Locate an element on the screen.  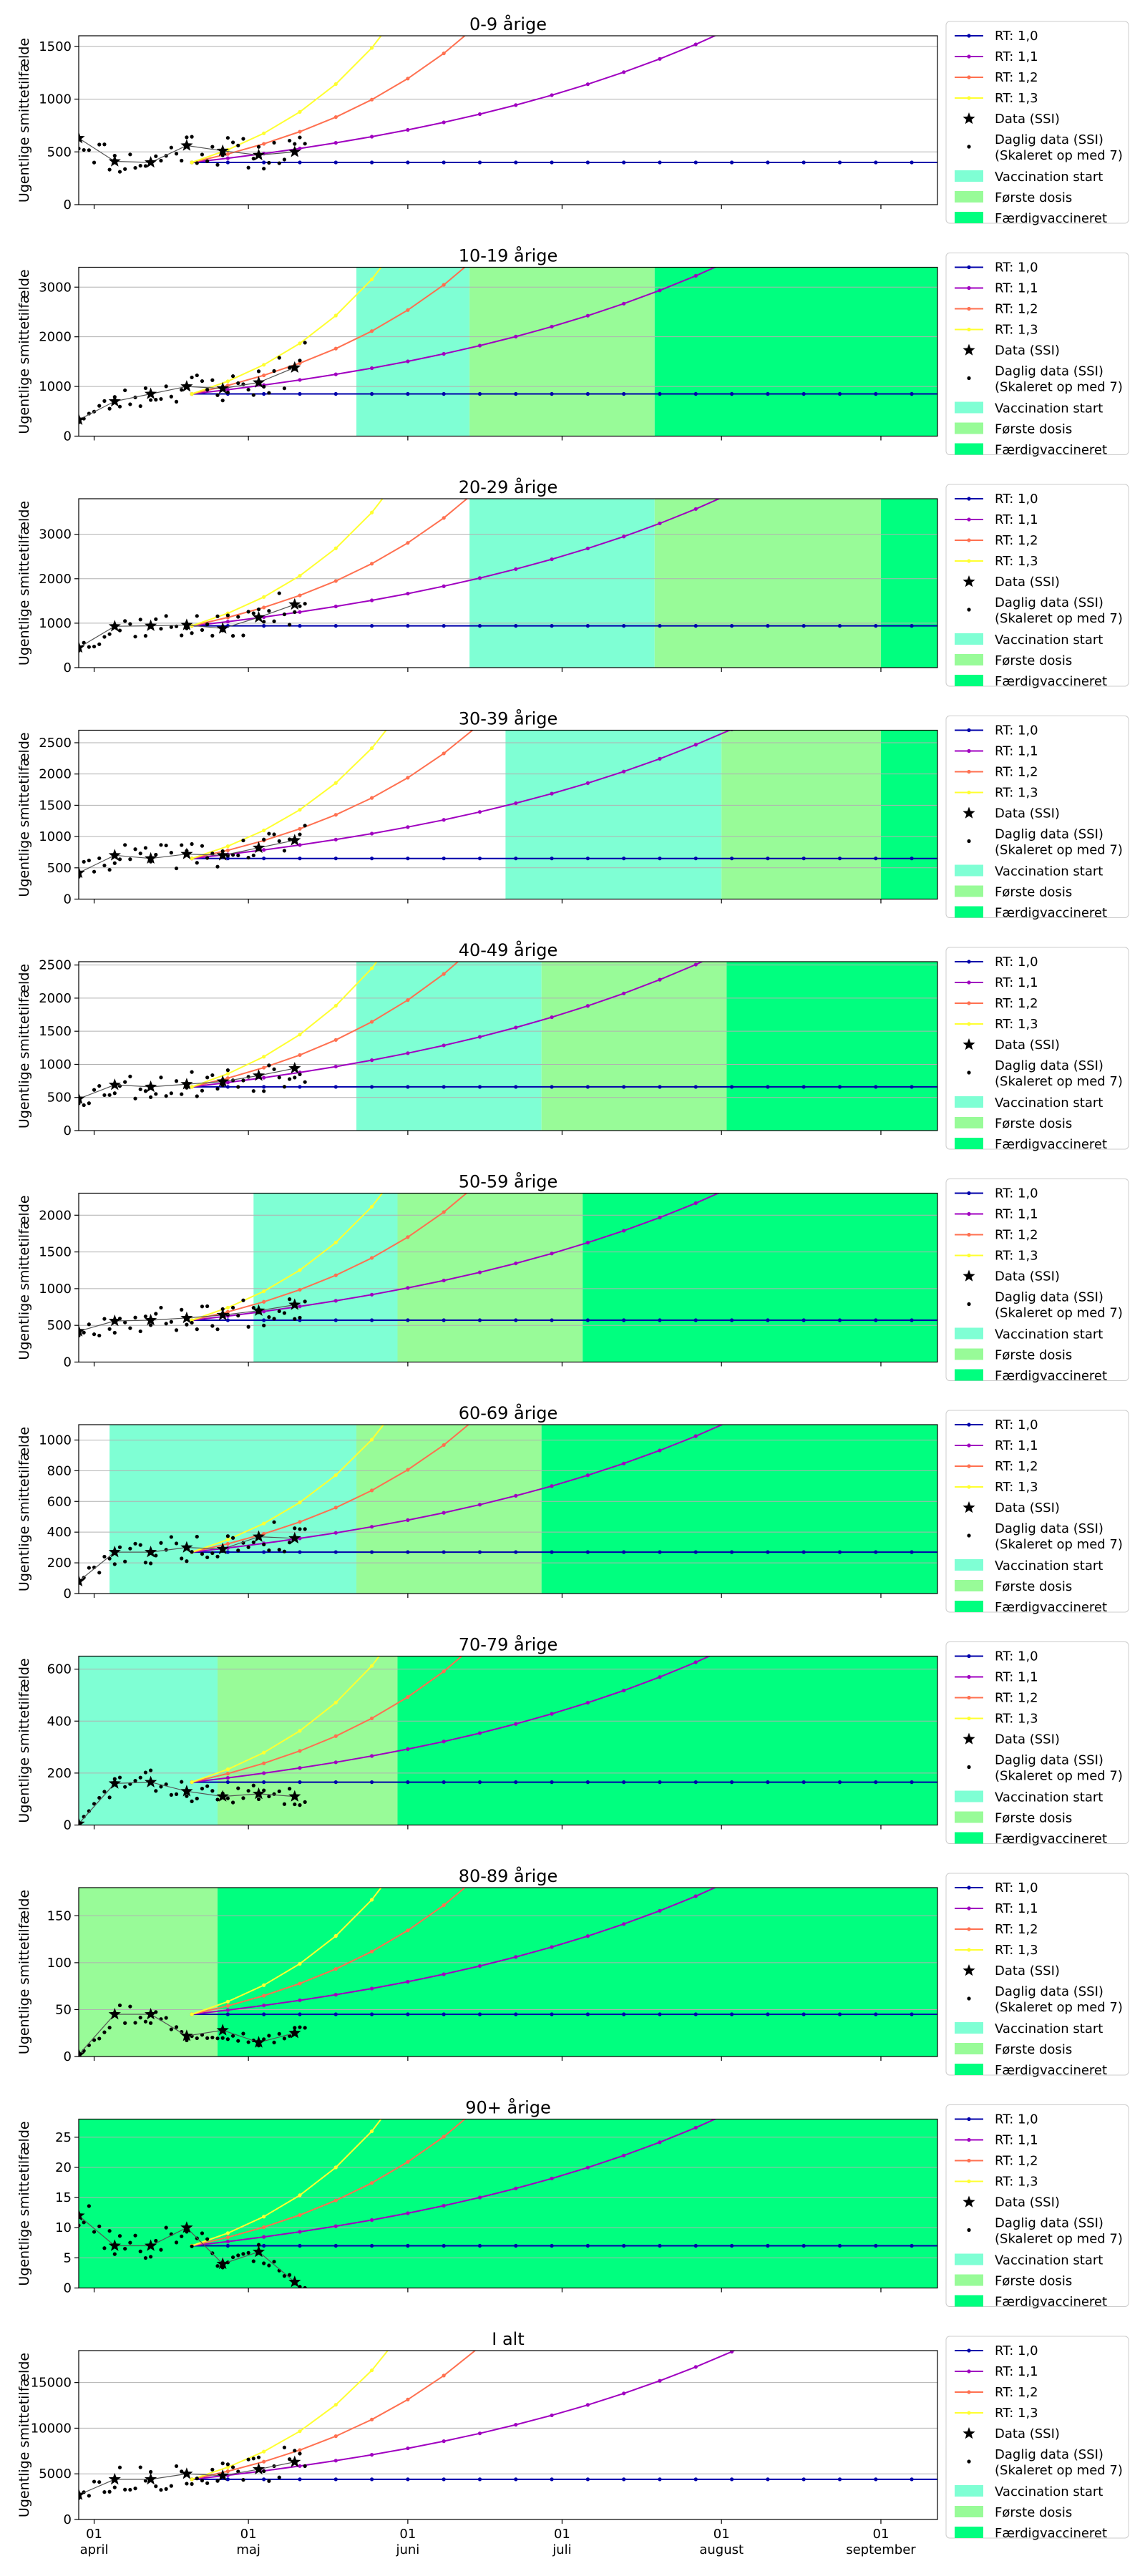
legend-label: RT: 1,3 is located at coordinates (1016, 1950).